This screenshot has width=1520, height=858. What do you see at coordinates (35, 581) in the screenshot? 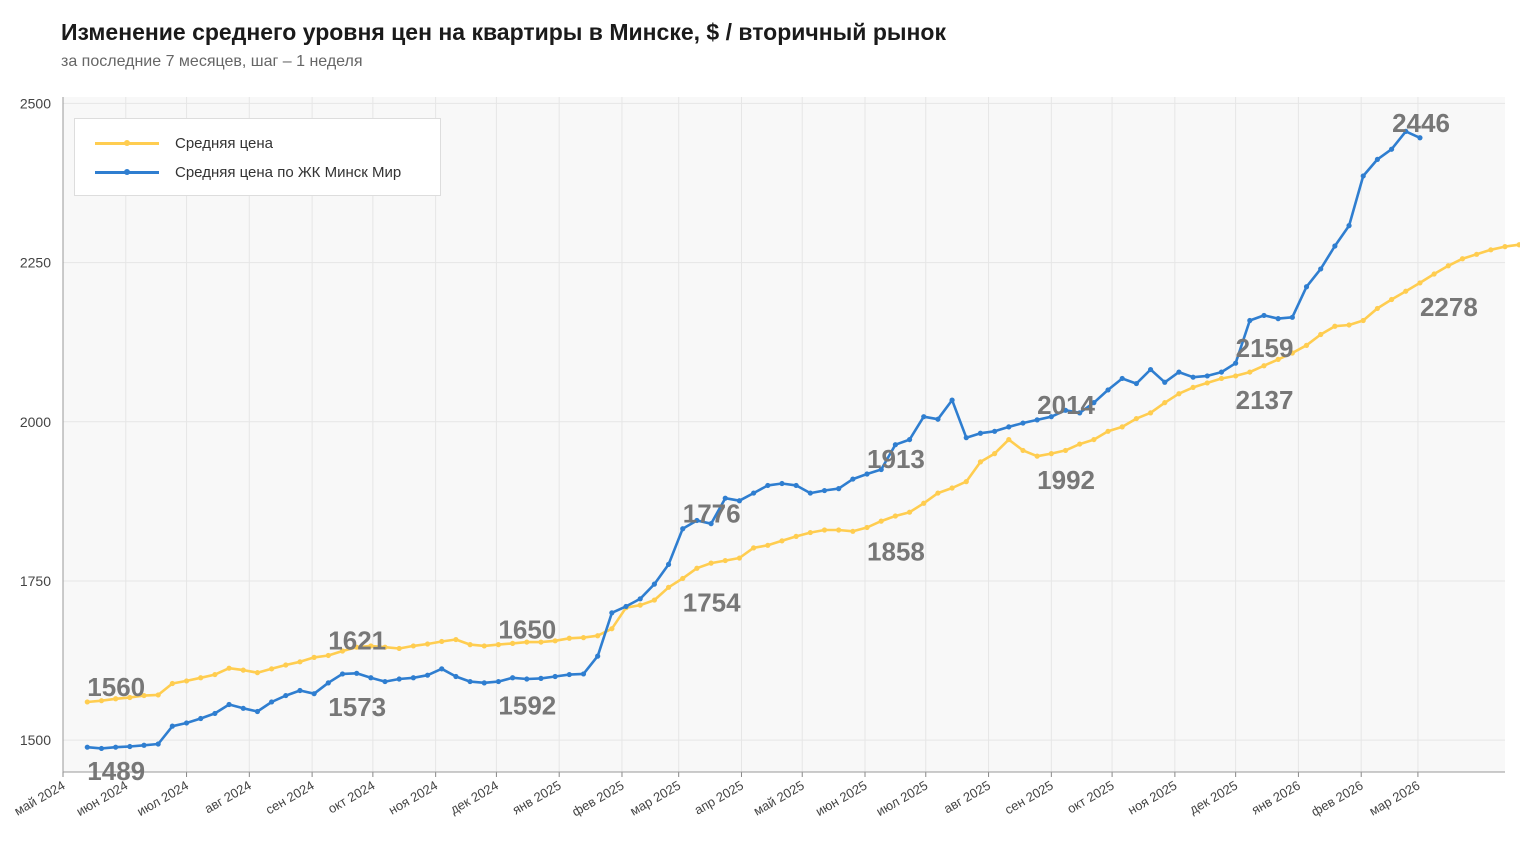
I see `y-tick-label: 1750` at bounding box center [35, 581].